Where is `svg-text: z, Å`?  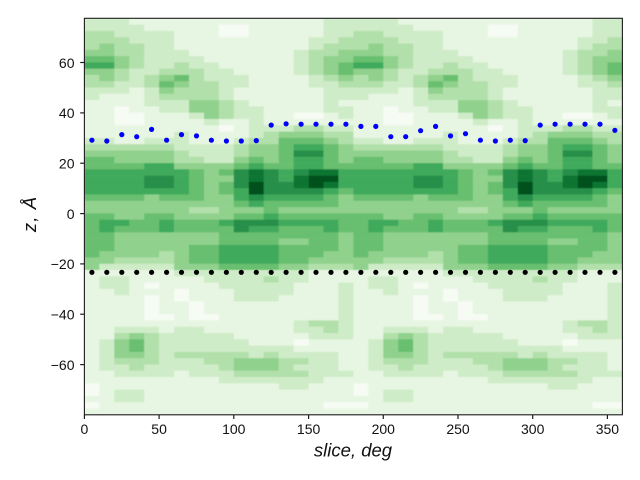 svg-text: z, Å is located at coordinates (29, 214).